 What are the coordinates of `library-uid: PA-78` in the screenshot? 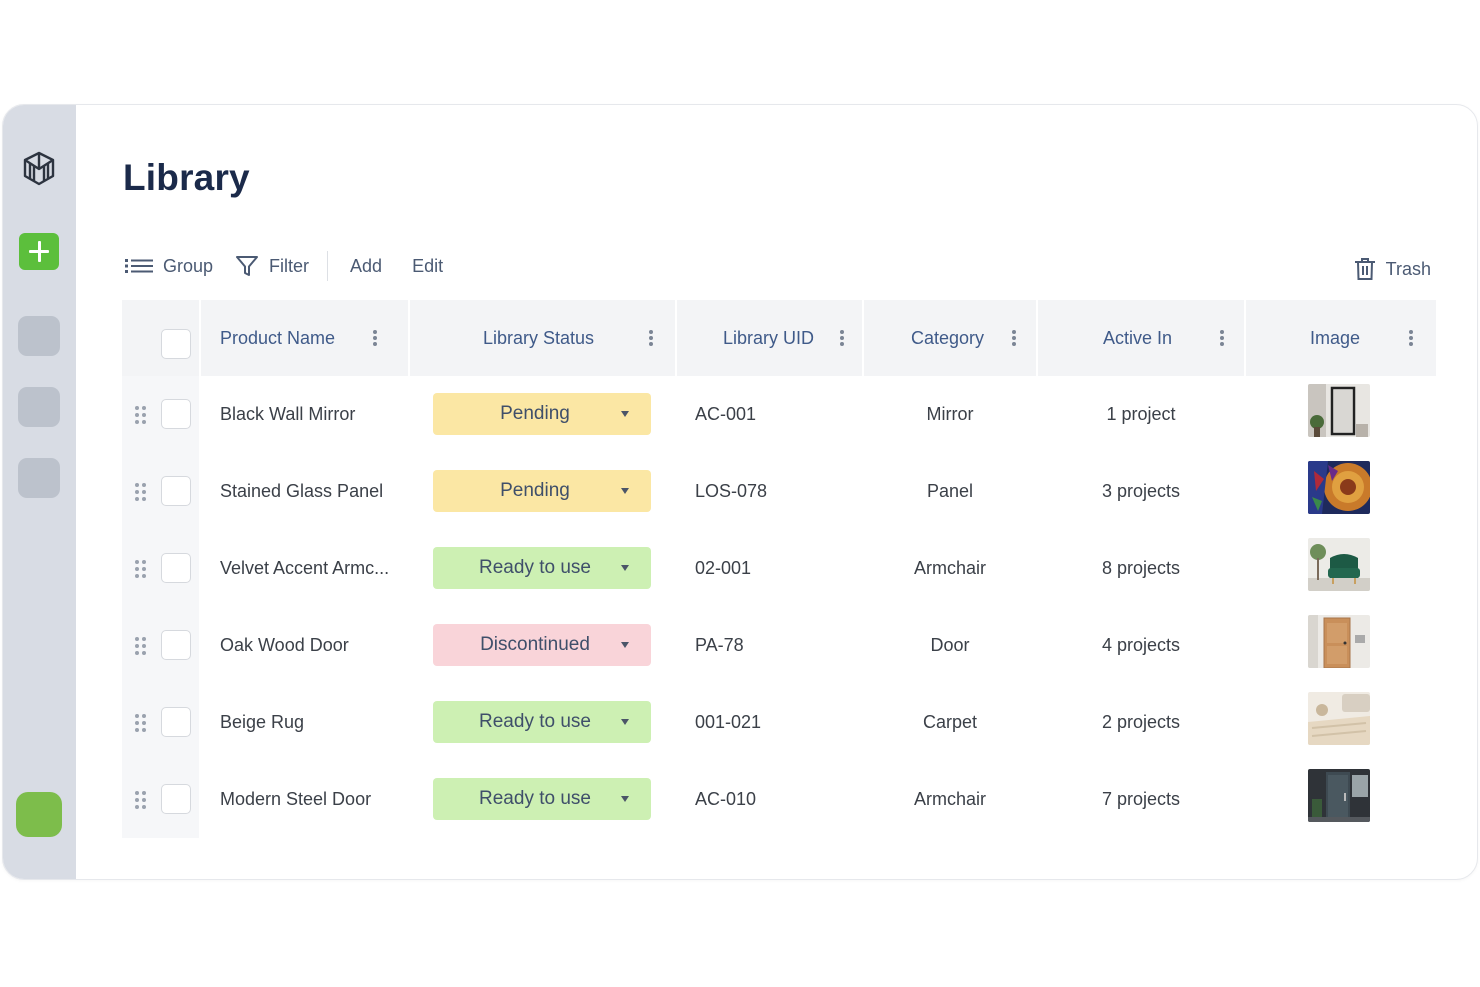 It's located at (719, 645).